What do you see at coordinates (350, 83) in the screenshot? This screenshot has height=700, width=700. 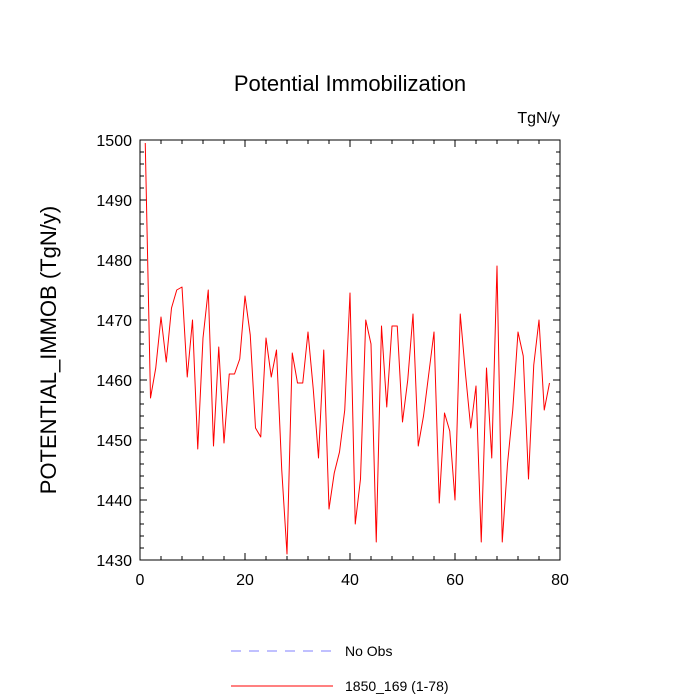 I see `chart-title: Potential Immobilization` at bounding box center [350, 83].